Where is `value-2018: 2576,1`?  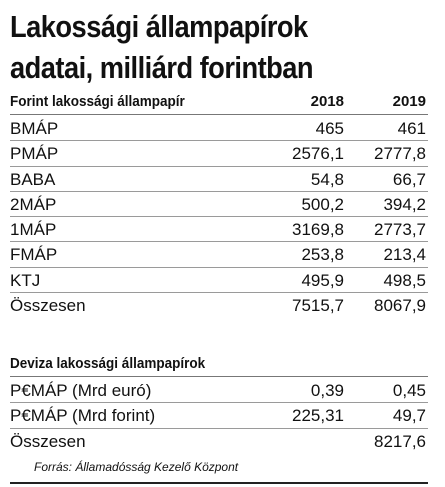 value-2018: 2576,1 is located at coordinates (318, 154).